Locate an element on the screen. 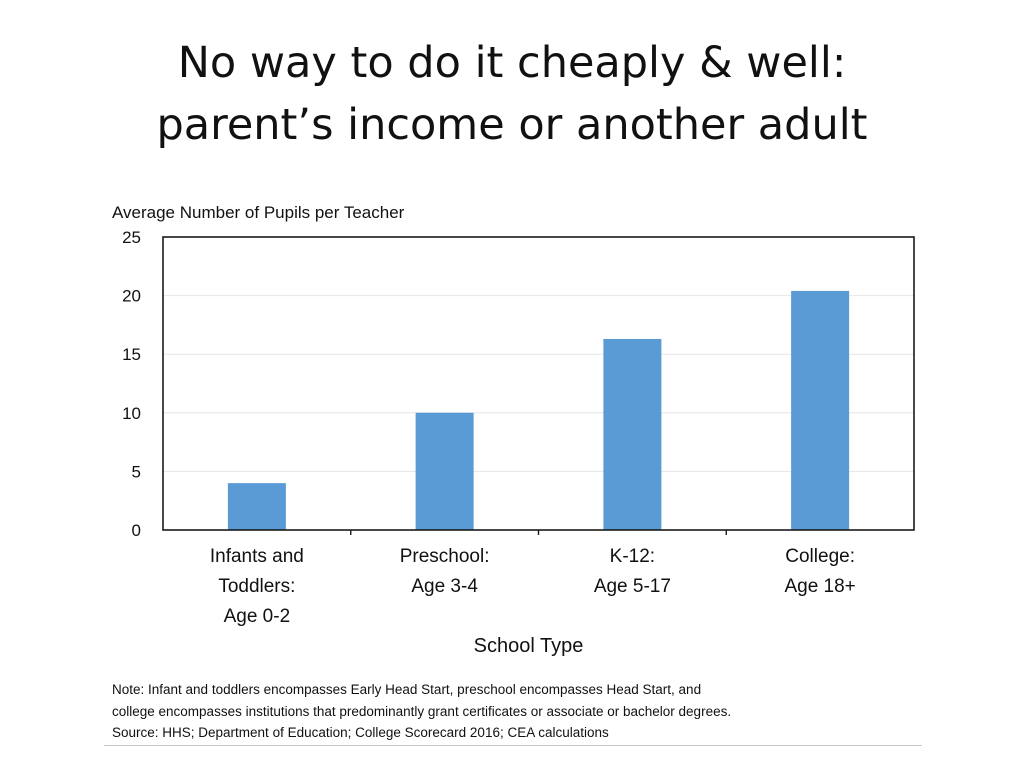 The image size is (1024, 768). x-tick-label-line: Toddlers: is located at coordinates (256, 586).